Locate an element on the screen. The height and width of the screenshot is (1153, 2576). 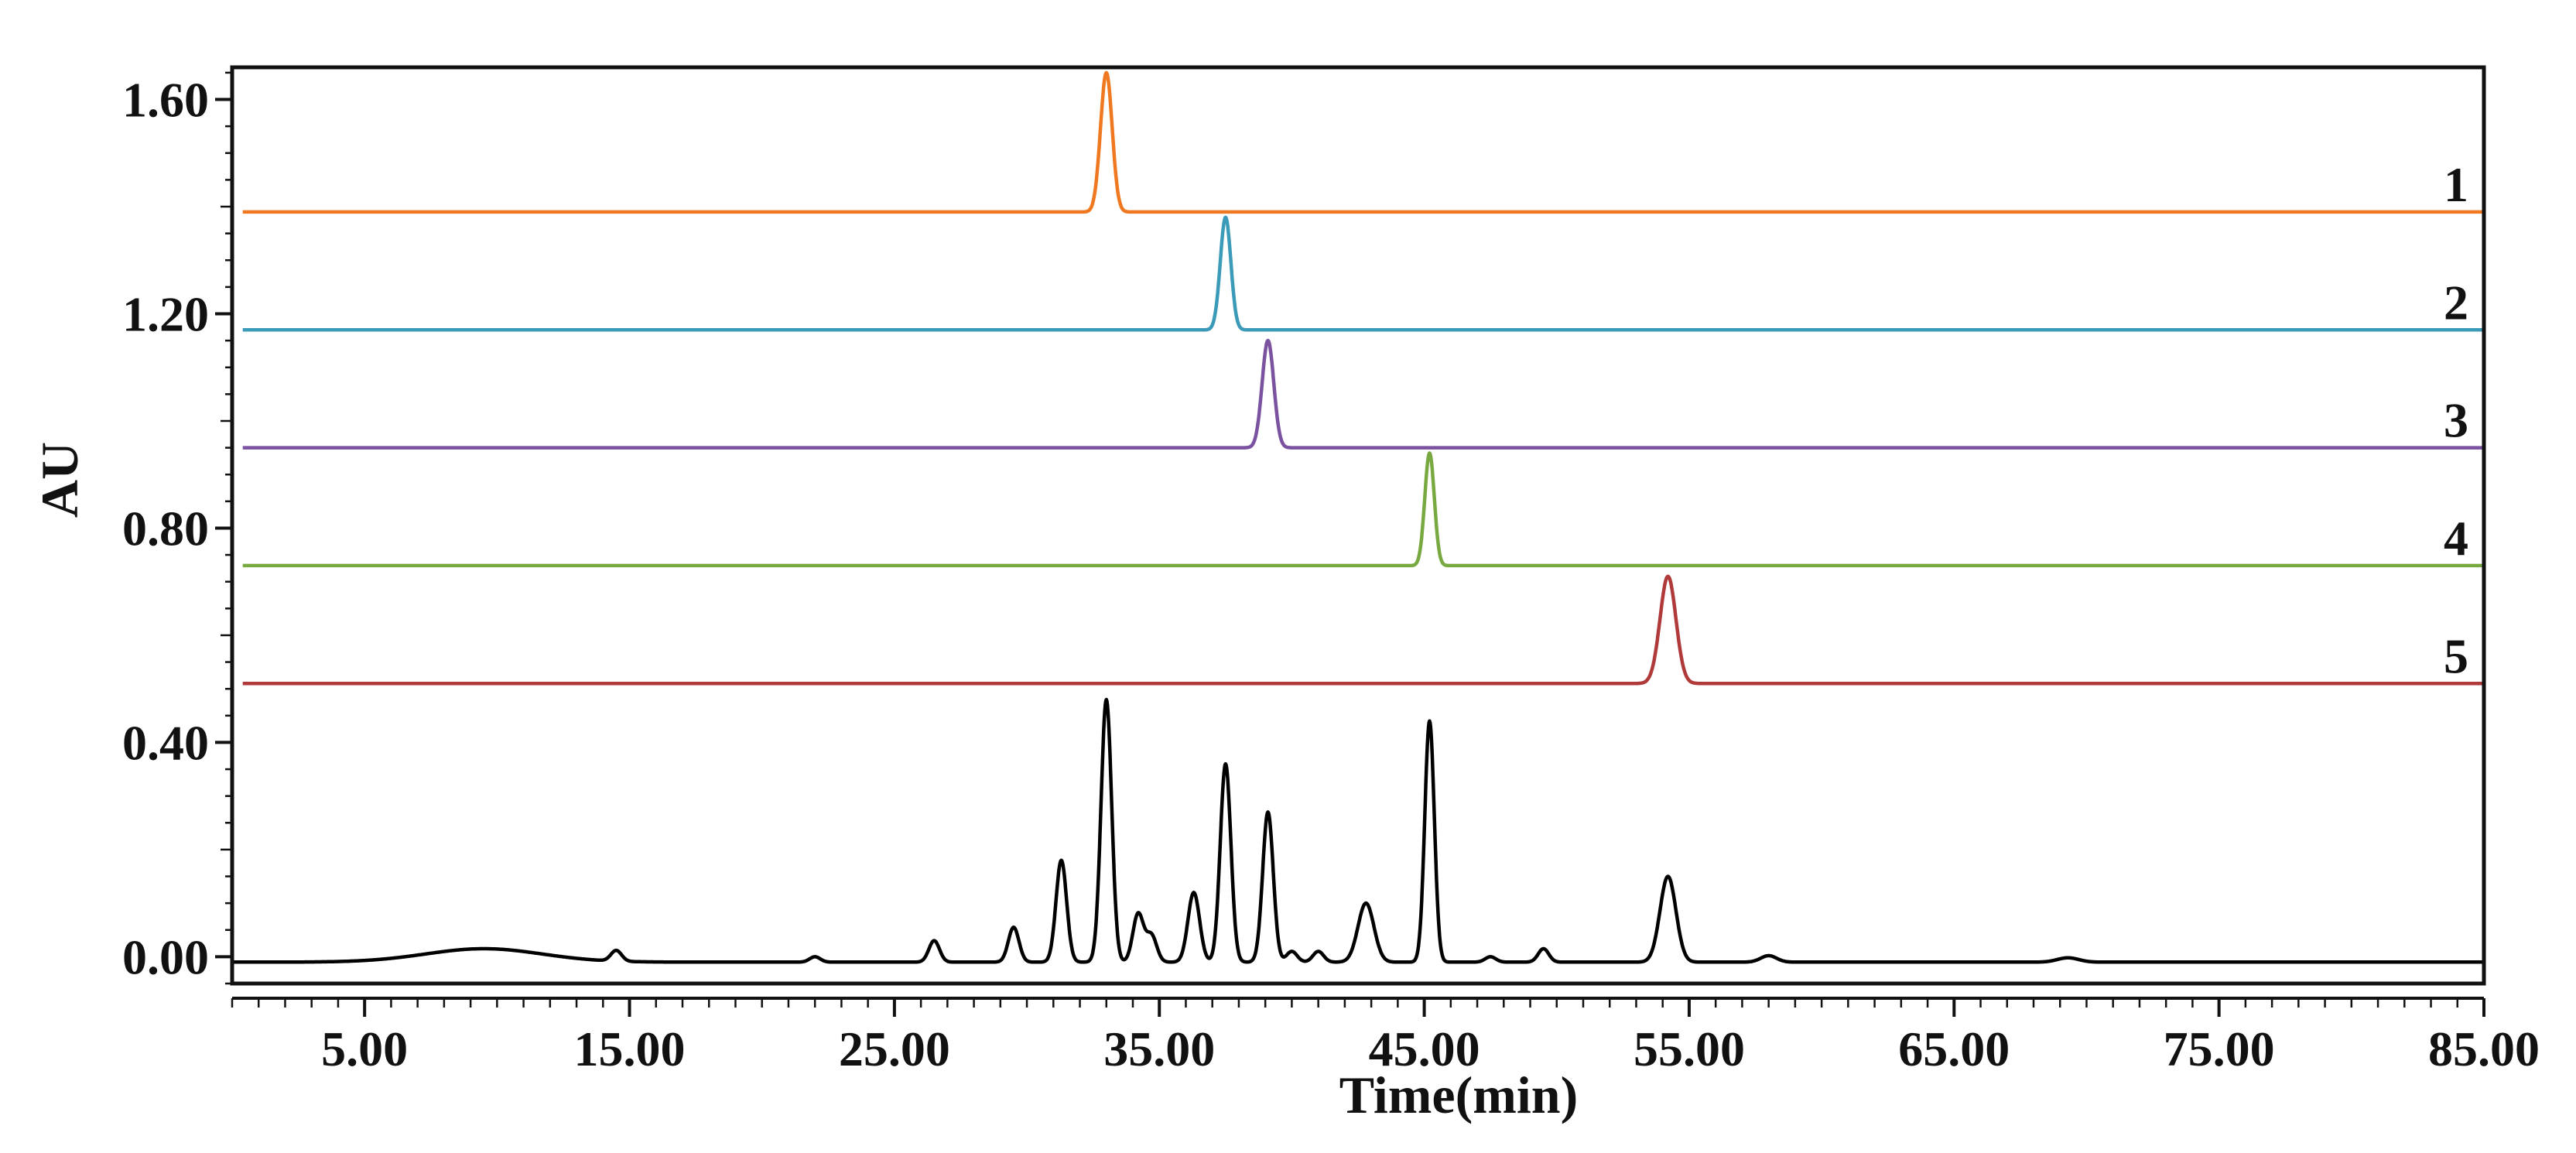
y-tick-label: 0.80 is located at coordinates (166, 528).